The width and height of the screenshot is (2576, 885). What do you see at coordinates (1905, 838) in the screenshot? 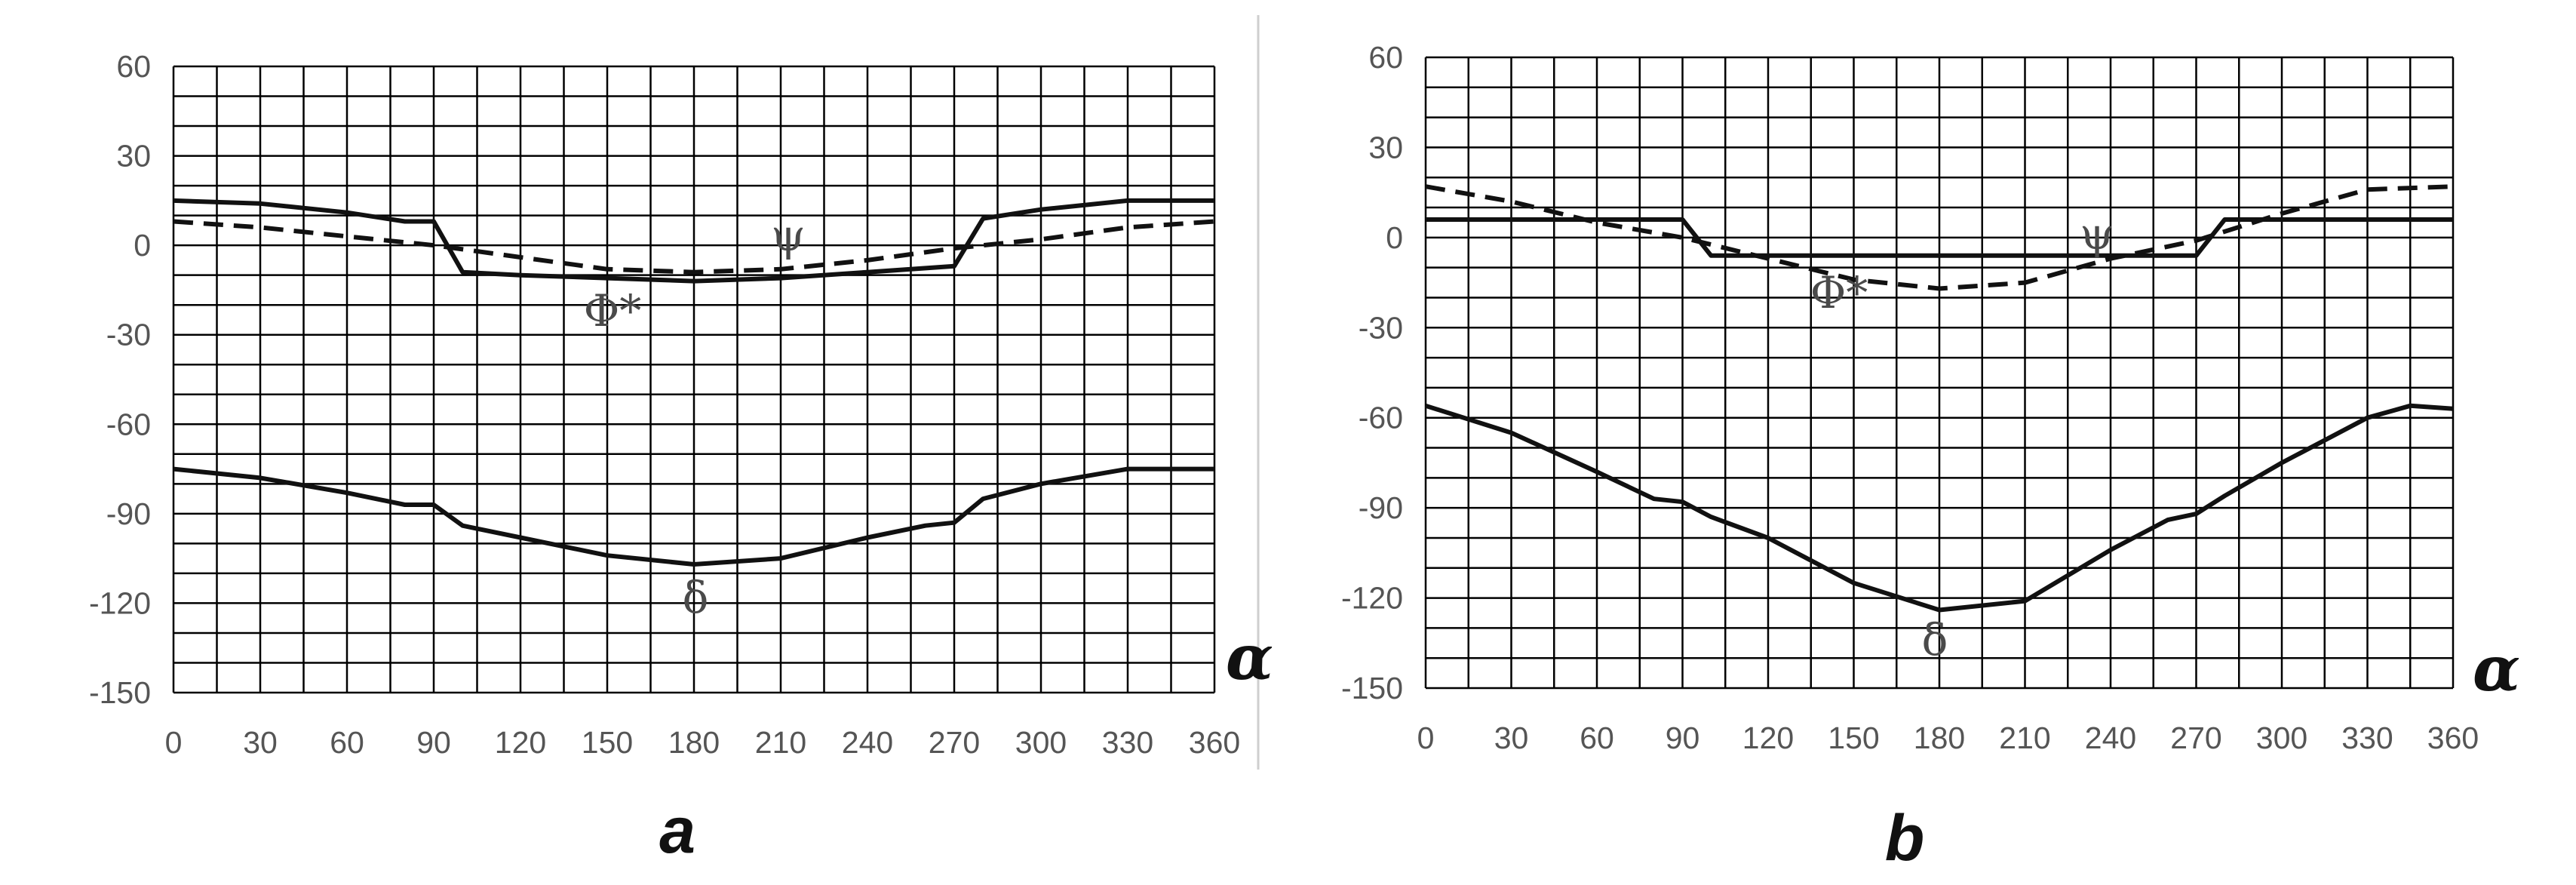
I see `panel-letter: b` at bounding box center [1905, 838].